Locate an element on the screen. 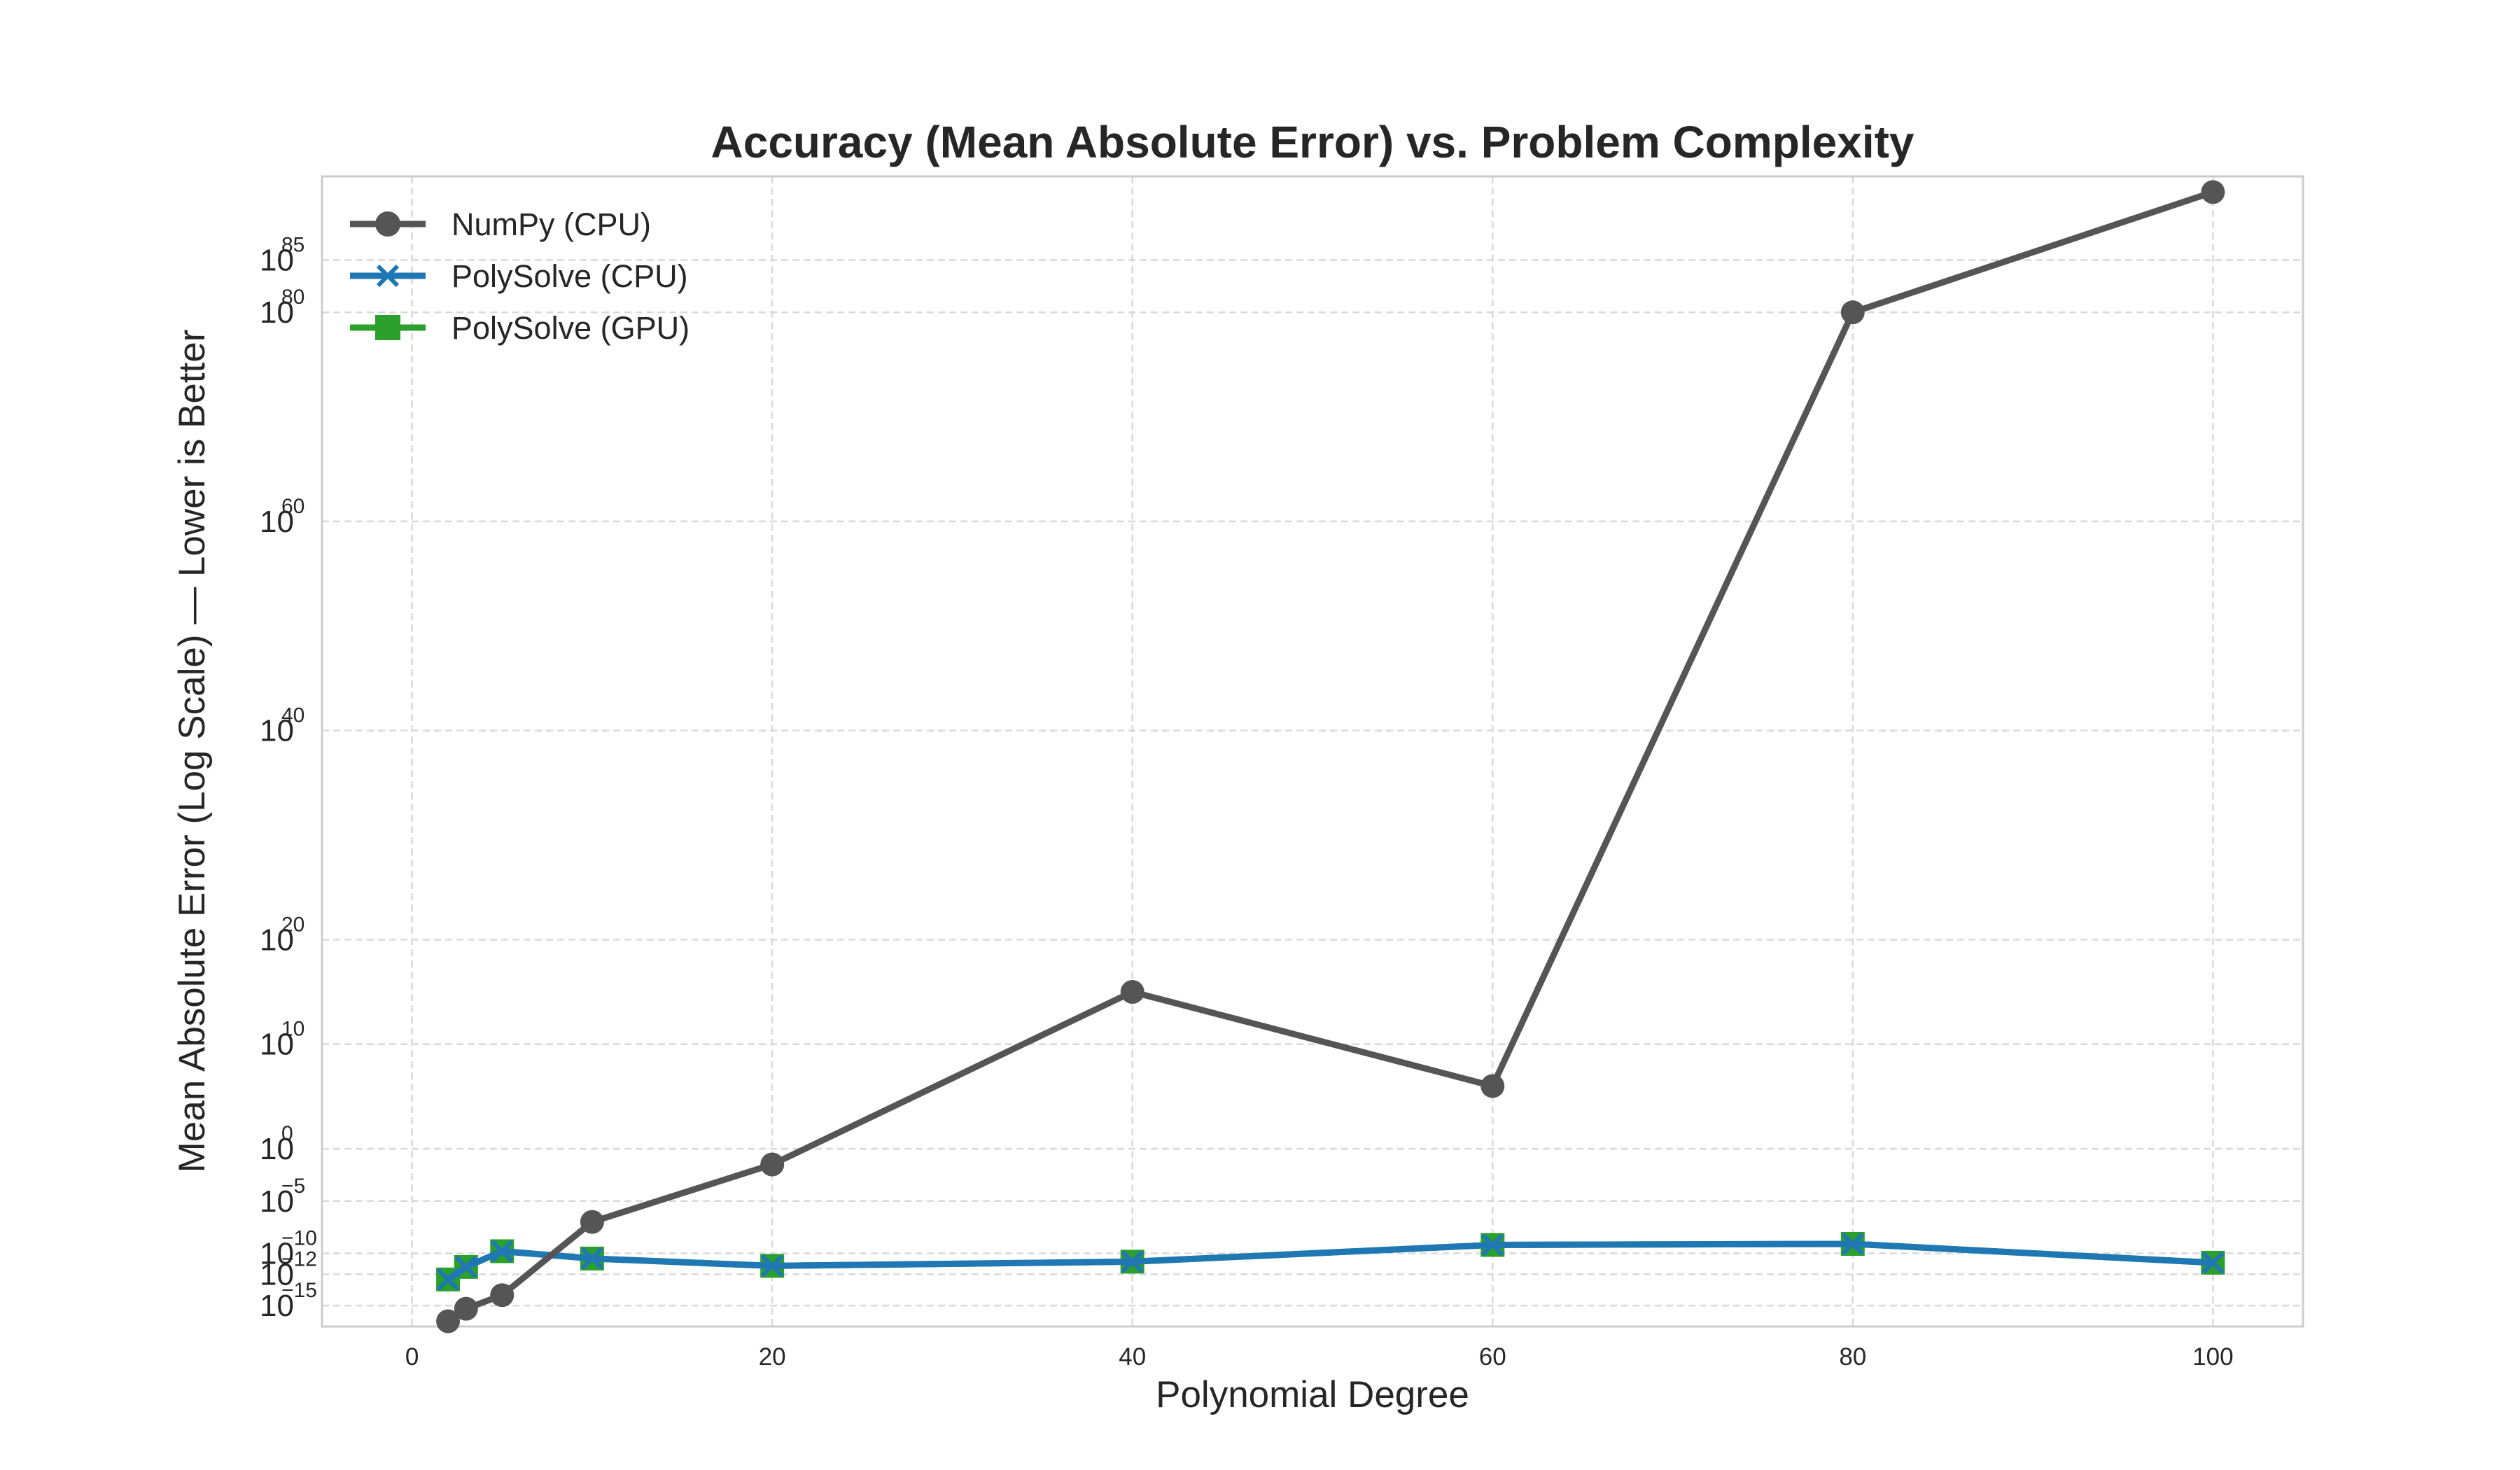 The image size is (2520, 1470). y-tick-exponent: −12 is located at coordinates (299, 1258).